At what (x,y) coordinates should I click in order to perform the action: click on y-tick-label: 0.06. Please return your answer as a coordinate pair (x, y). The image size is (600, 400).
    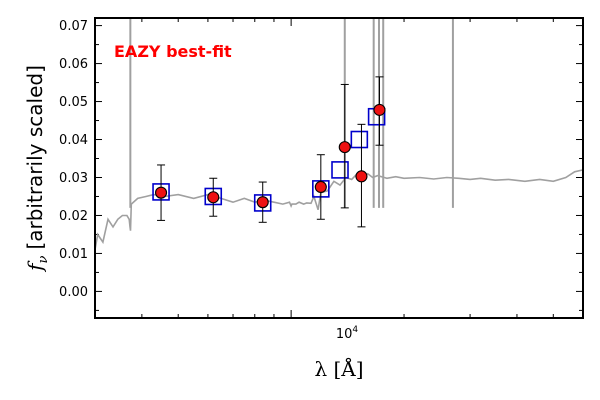
    Looking at the image, I should click on (73, 64).